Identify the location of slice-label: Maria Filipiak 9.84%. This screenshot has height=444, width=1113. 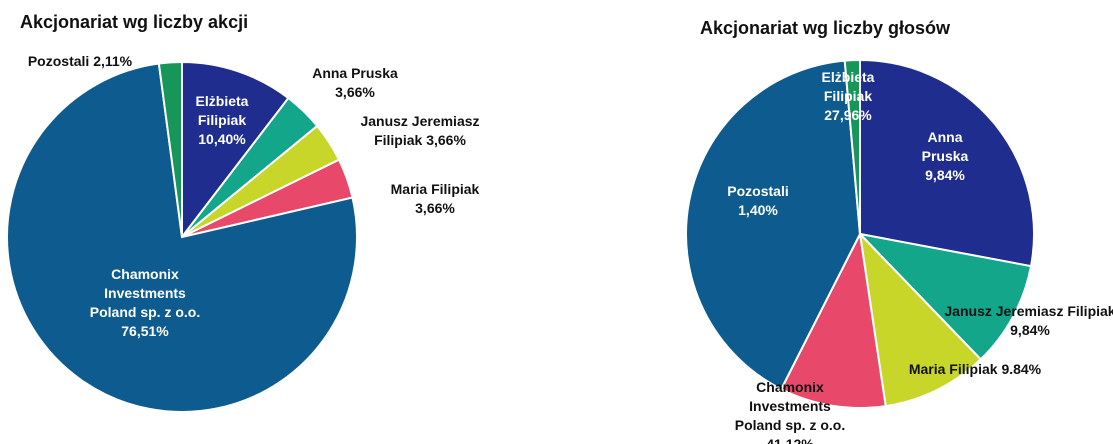
(975, 369).